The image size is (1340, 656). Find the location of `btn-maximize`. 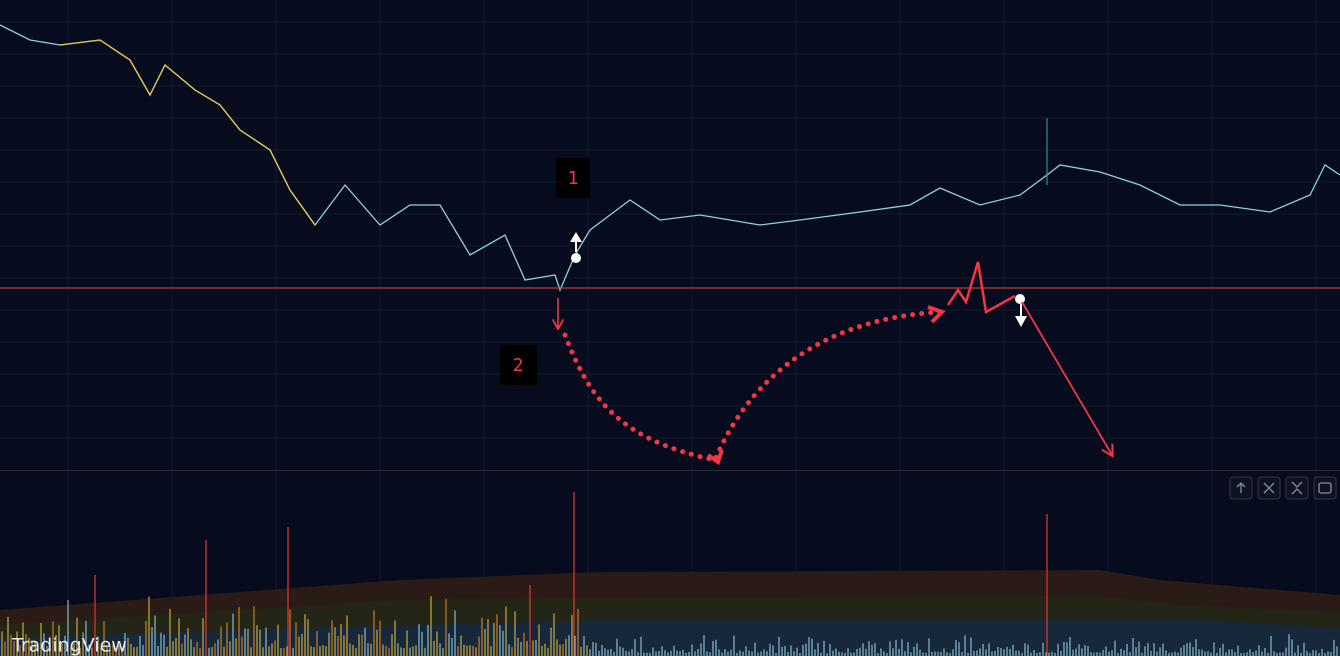

btn-maximize is located at coordinates (1325, 488).